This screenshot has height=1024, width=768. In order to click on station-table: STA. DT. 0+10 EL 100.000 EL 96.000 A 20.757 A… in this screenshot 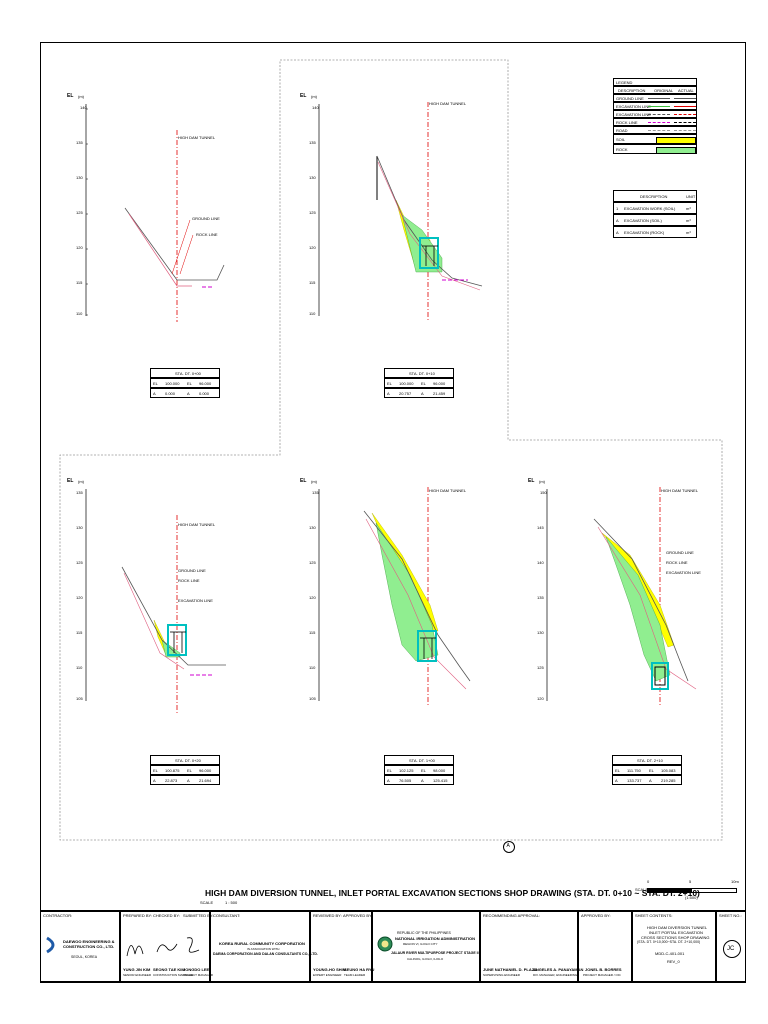, I will do `click(419, 383)`.